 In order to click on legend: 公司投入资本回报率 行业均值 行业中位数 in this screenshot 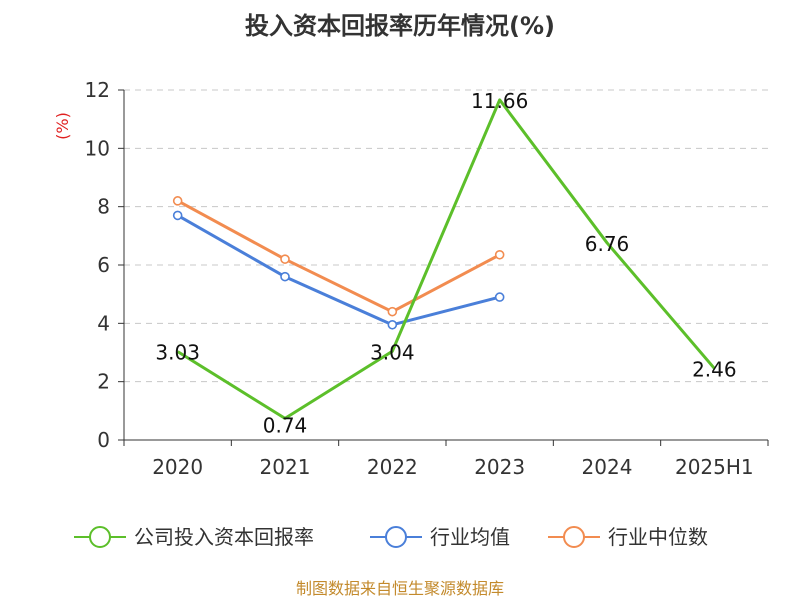, I will do `click(391, 537)`.